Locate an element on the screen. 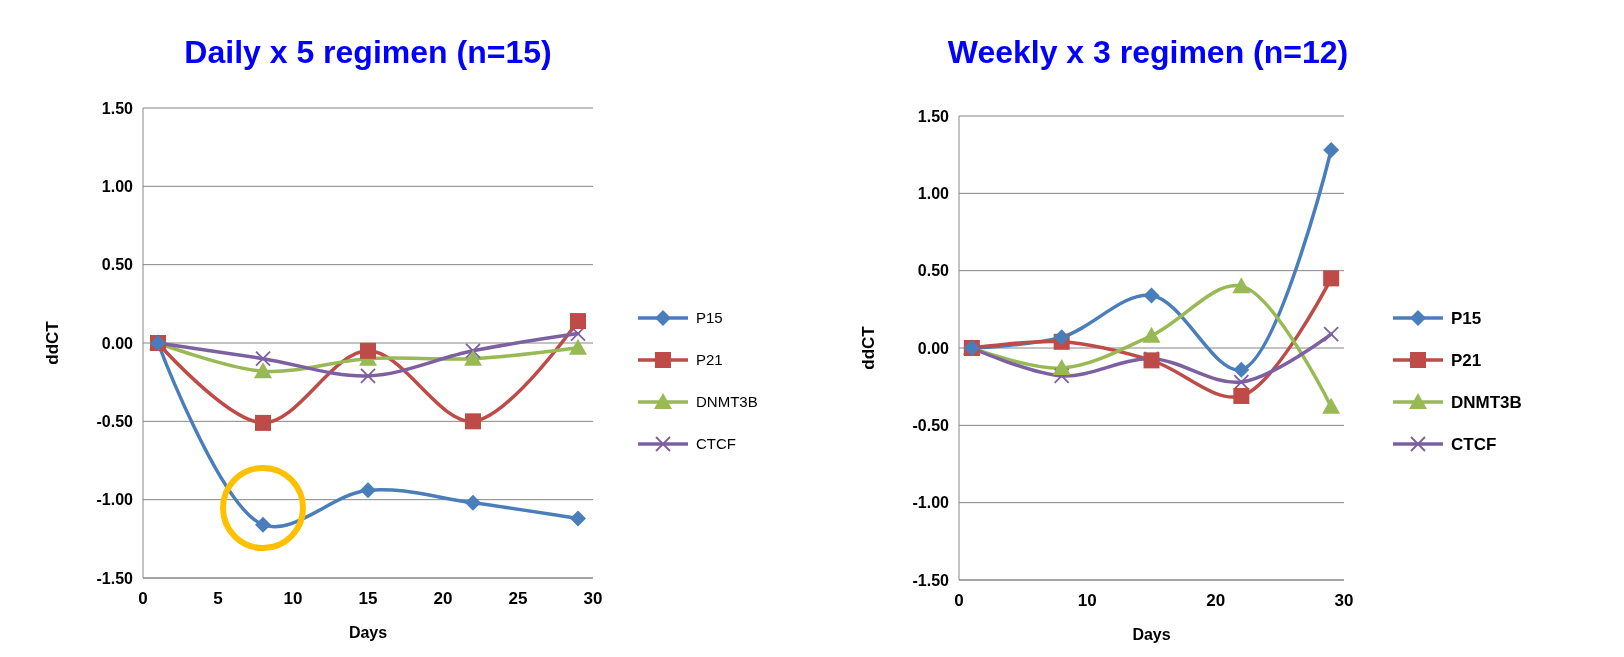 The image size is (1624, 657). chart-title: Daily x 5 regimen (n=15) is located at coordinates (368, 52).